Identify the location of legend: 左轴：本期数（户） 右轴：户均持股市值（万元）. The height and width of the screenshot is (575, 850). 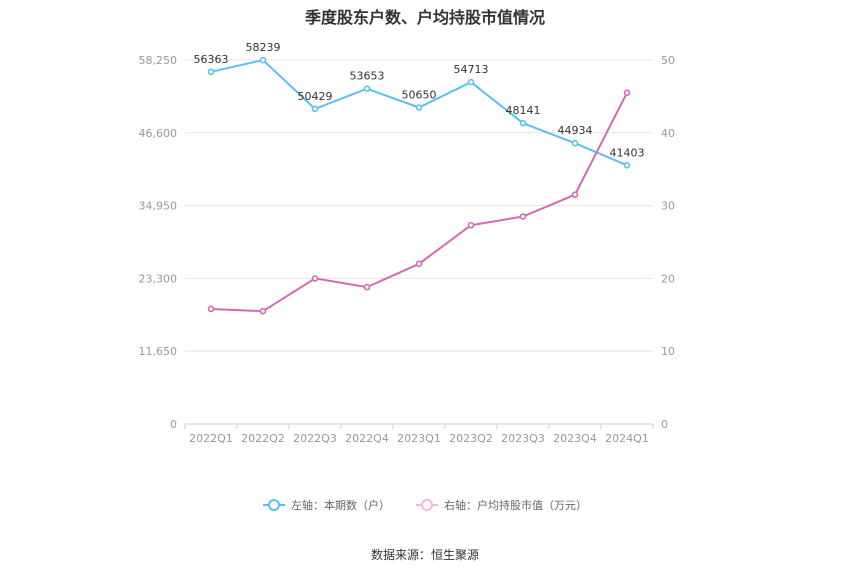
(425, 505).